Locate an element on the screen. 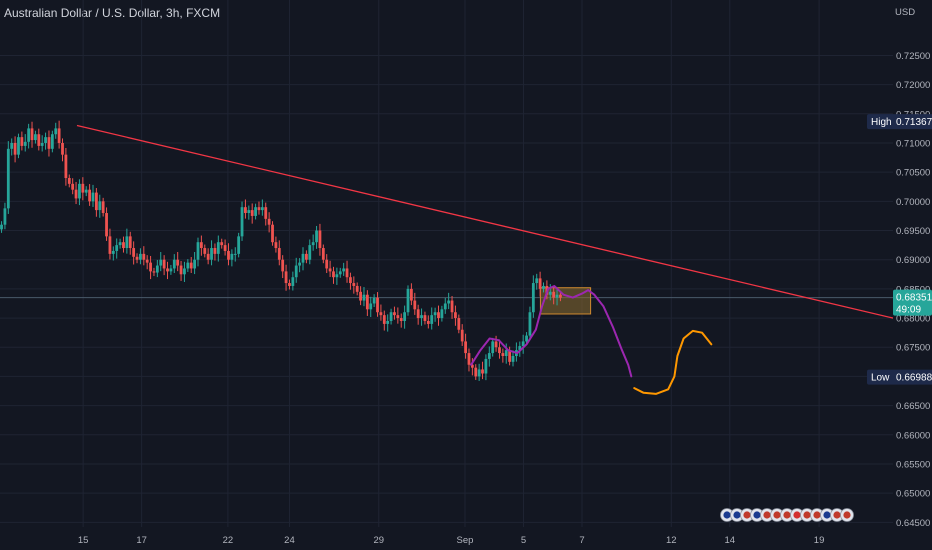  last-price-tag: 0.68351 49:09 is located at coordinates (912, 302).